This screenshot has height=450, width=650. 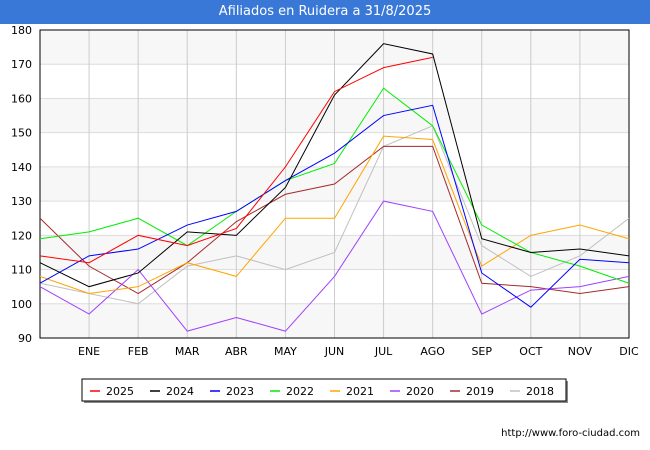 I want to click on y-tick-label: 140, so click(x=21, y=167).